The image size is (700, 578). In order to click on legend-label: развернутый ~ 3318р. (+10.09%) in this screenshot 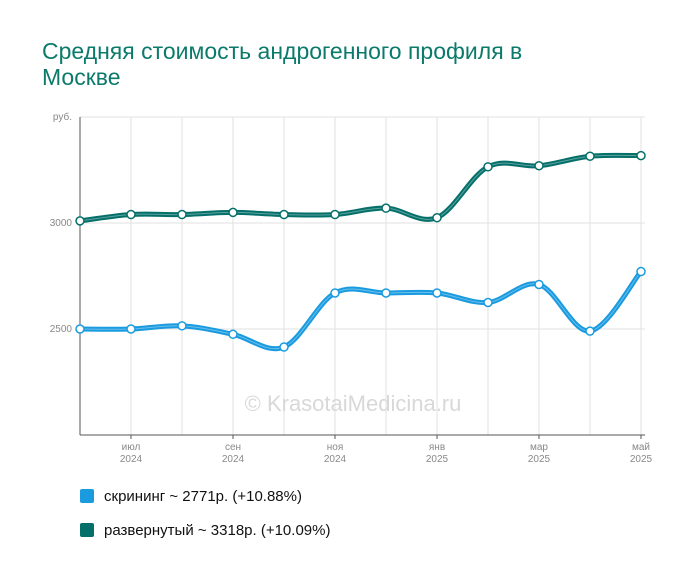, I will do `click(217, 530)`.